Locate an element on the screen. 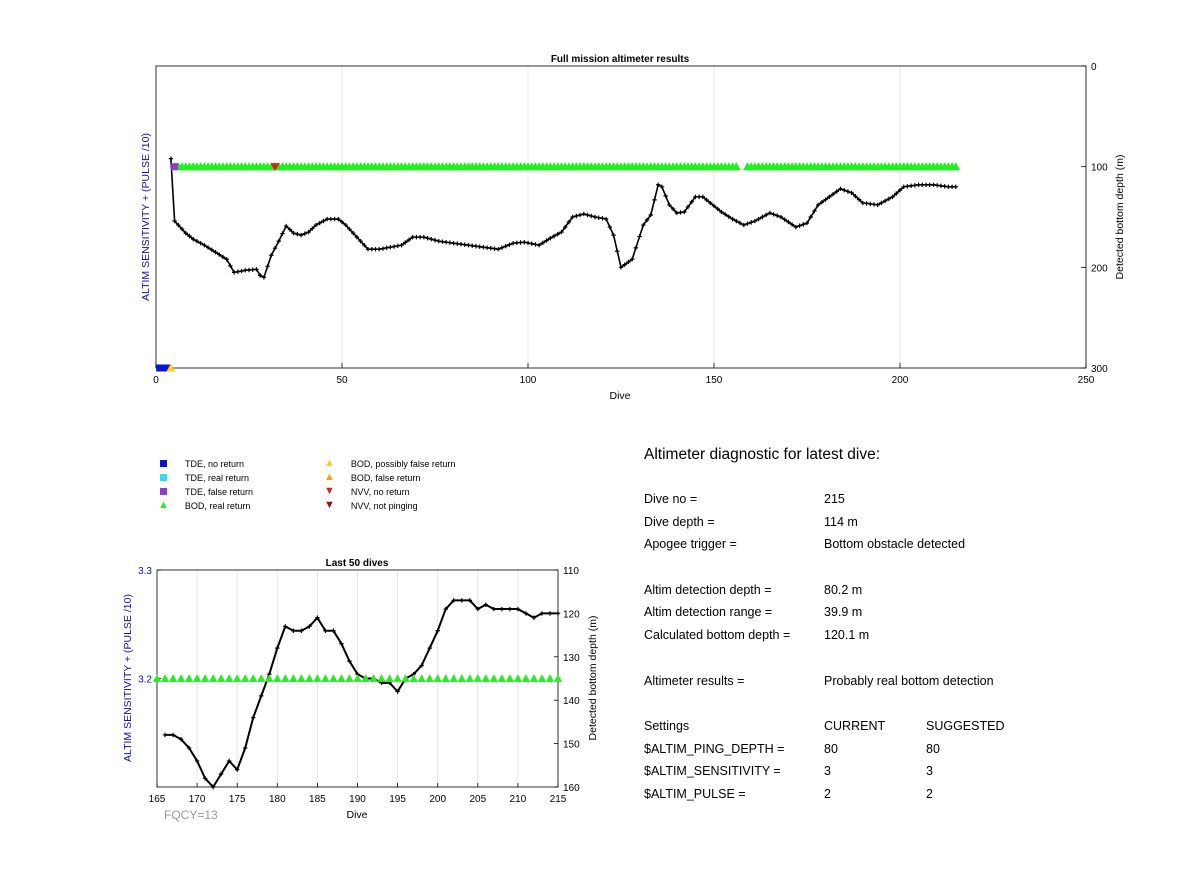 This screenshot has width=1200, height=885. square-marker-icon is located at coordinates (163, 492).